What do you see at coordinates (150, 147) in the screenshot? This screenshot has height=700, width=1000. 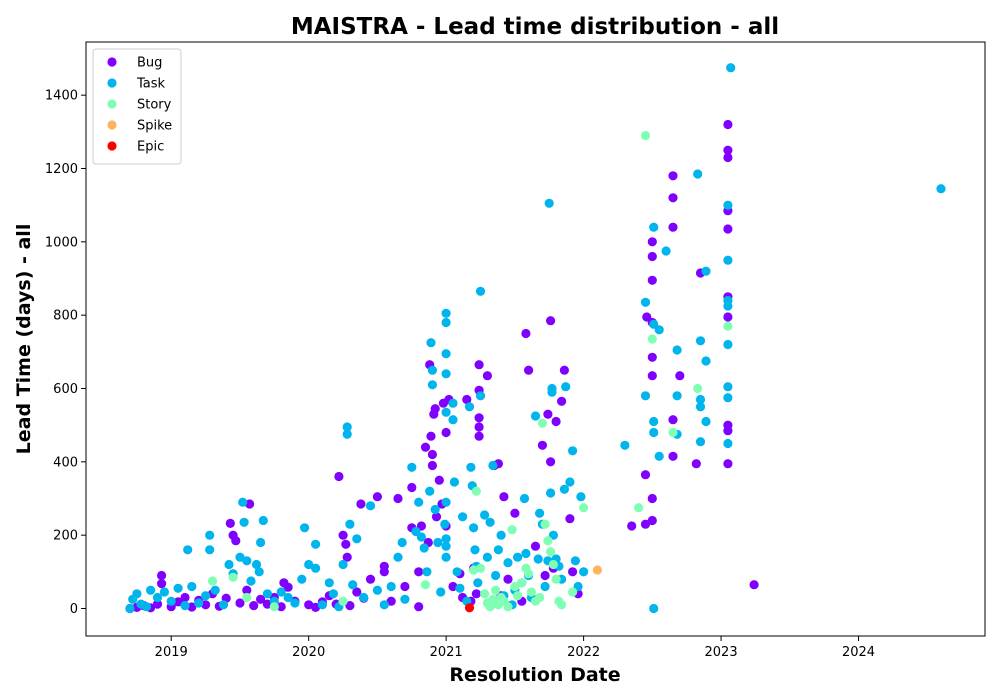 I see `legend-label-epic: Epic` at bounding box center [150, 147].